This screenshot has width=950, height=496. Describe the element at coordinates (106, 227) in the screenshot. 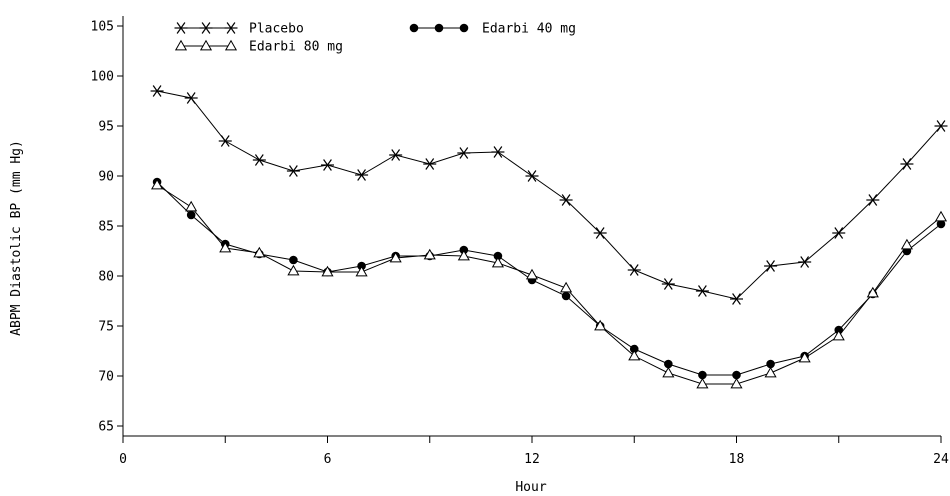

I see `y-tick-label: 85` at that location.